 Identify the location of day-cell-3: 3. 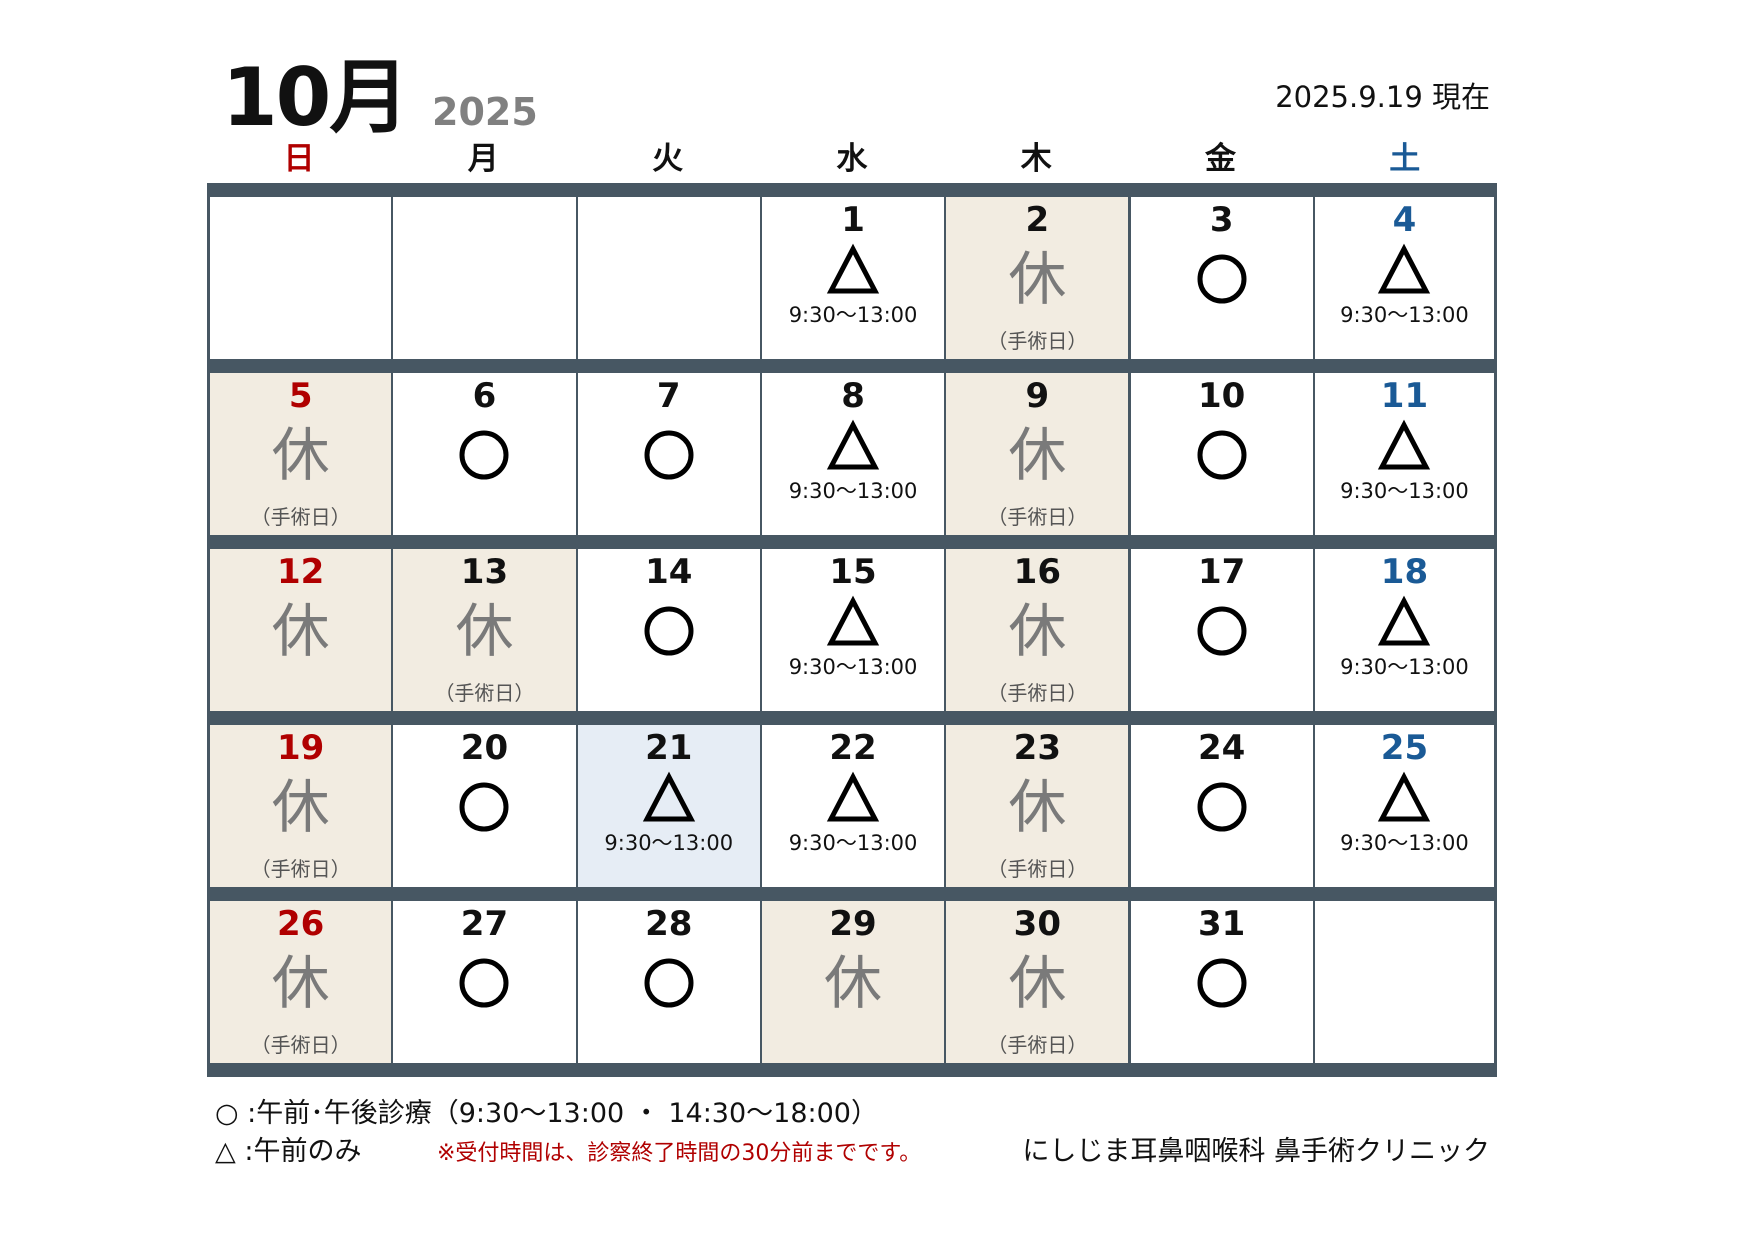
(1221, 278).